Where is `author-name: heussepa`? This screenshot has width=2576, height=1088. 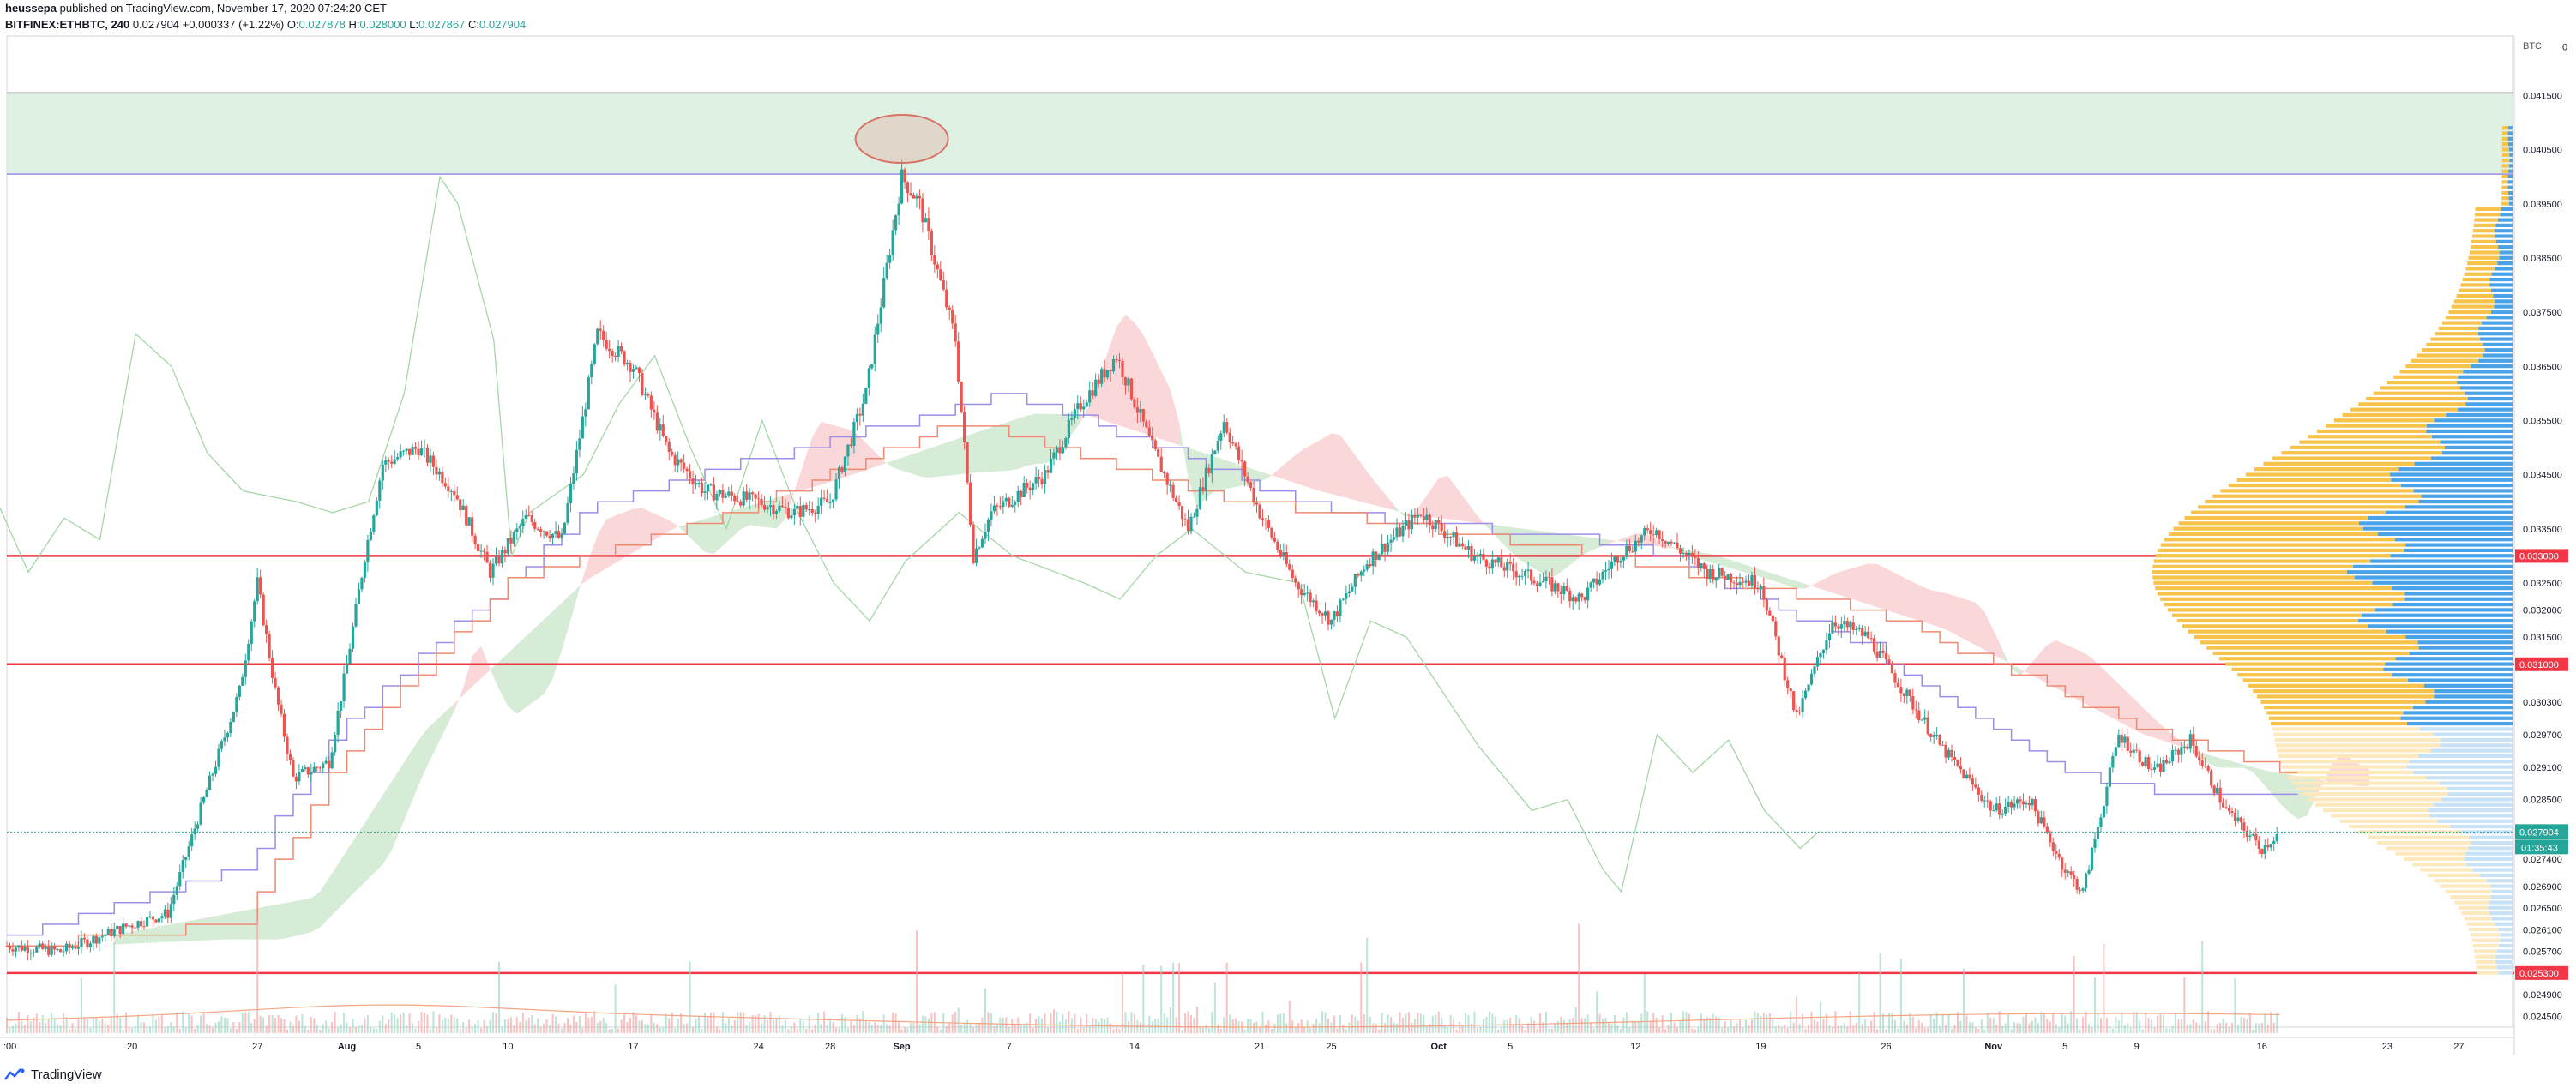 author-name: heussepa is located at coordinates (31, 8).